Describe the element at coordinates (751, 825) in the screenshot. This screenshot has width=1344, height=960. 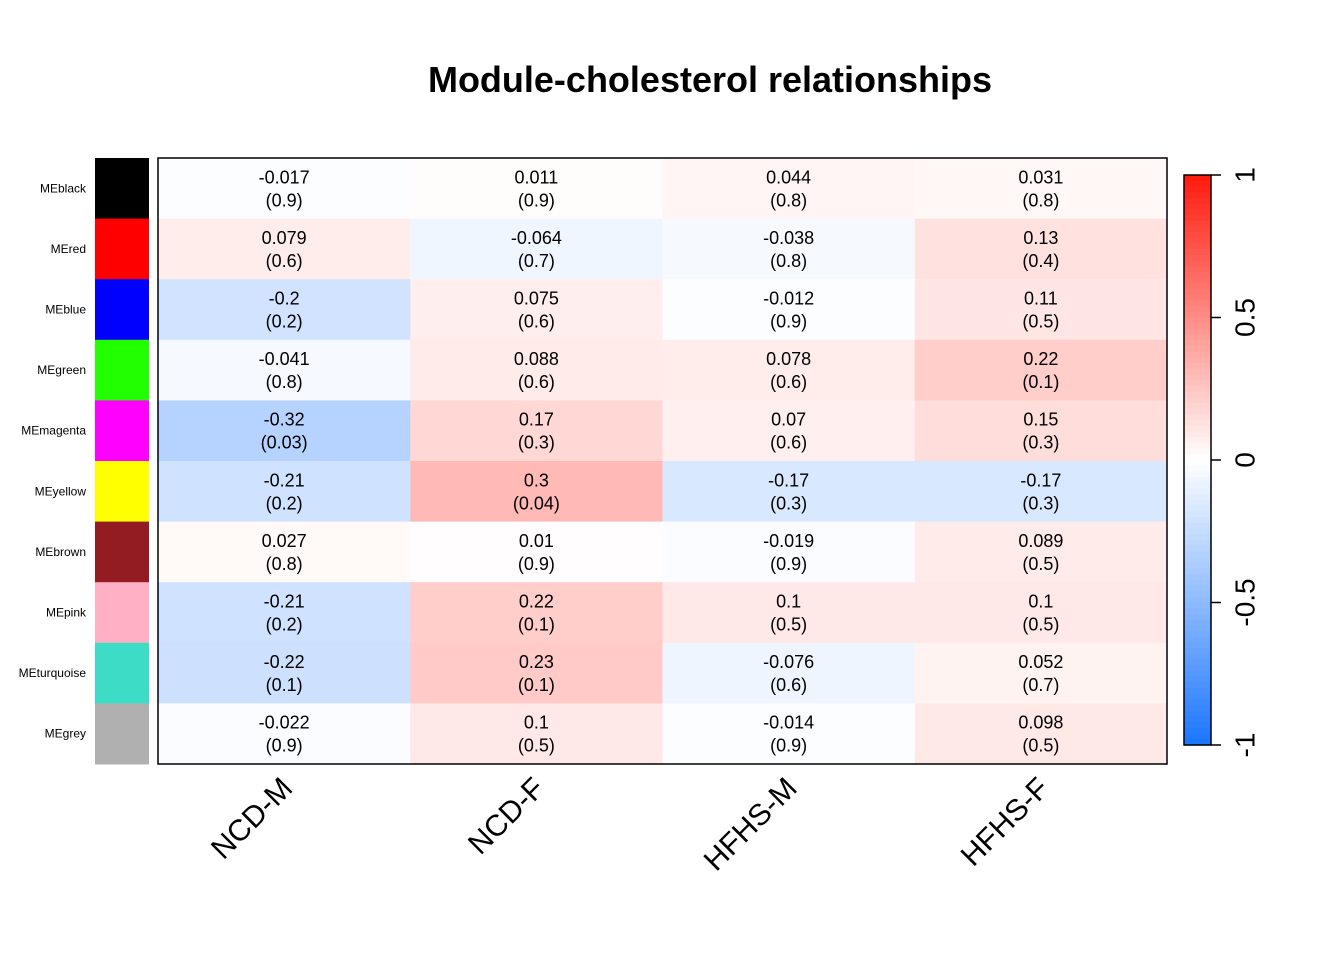
I see `column-label-HFHS-M: HFHS-M` at that location.